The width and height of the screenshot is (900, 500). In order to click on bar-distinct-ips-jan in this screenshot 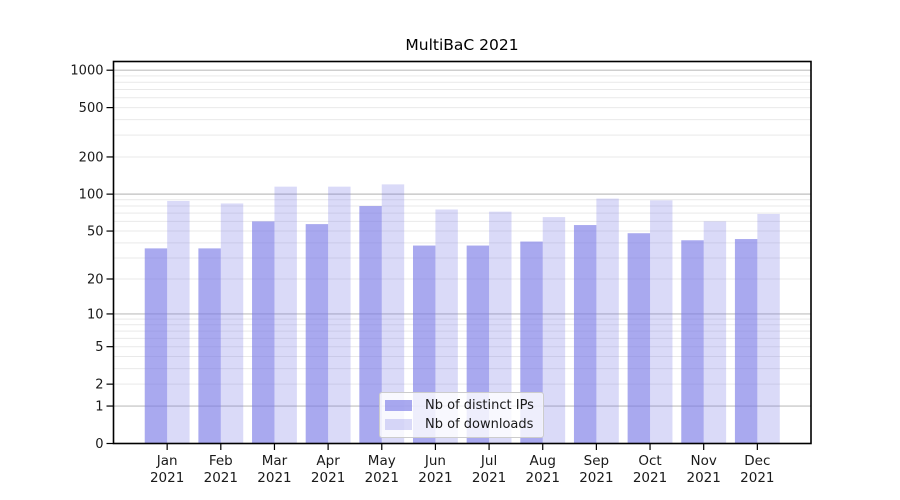, I will do `click(156, 346)`.